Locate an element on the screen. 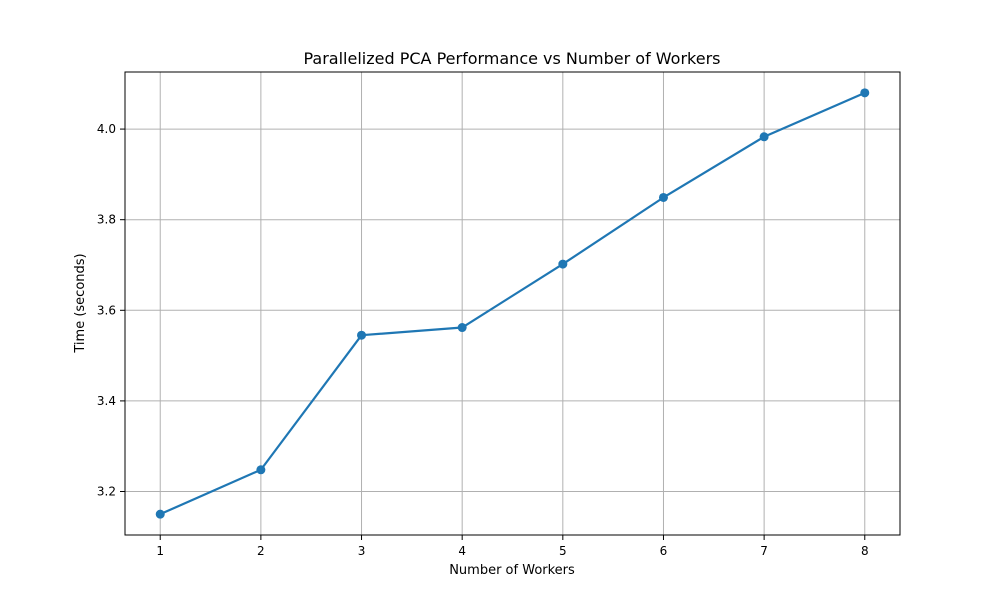 The image size is (1000, 600). y-tick-label: 3.8 is located at coordinates (106, 220).